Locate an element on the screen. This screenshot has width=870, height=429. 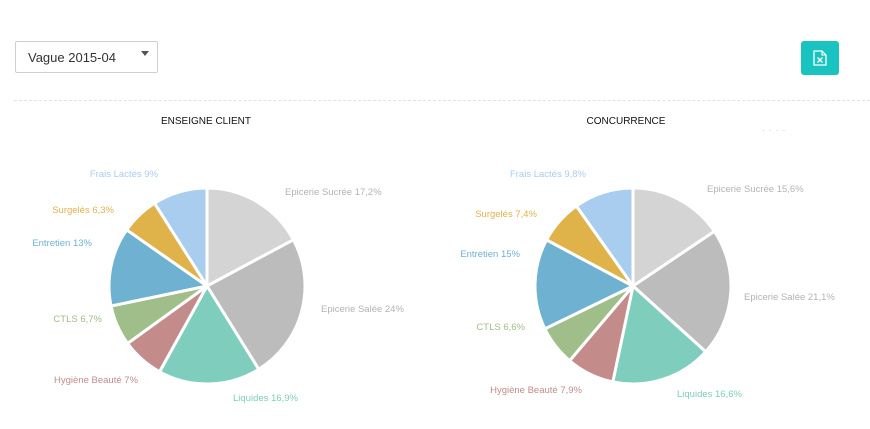
slice-label: Hygiène Beauté 7,9% is located at coordinates (536, 390).